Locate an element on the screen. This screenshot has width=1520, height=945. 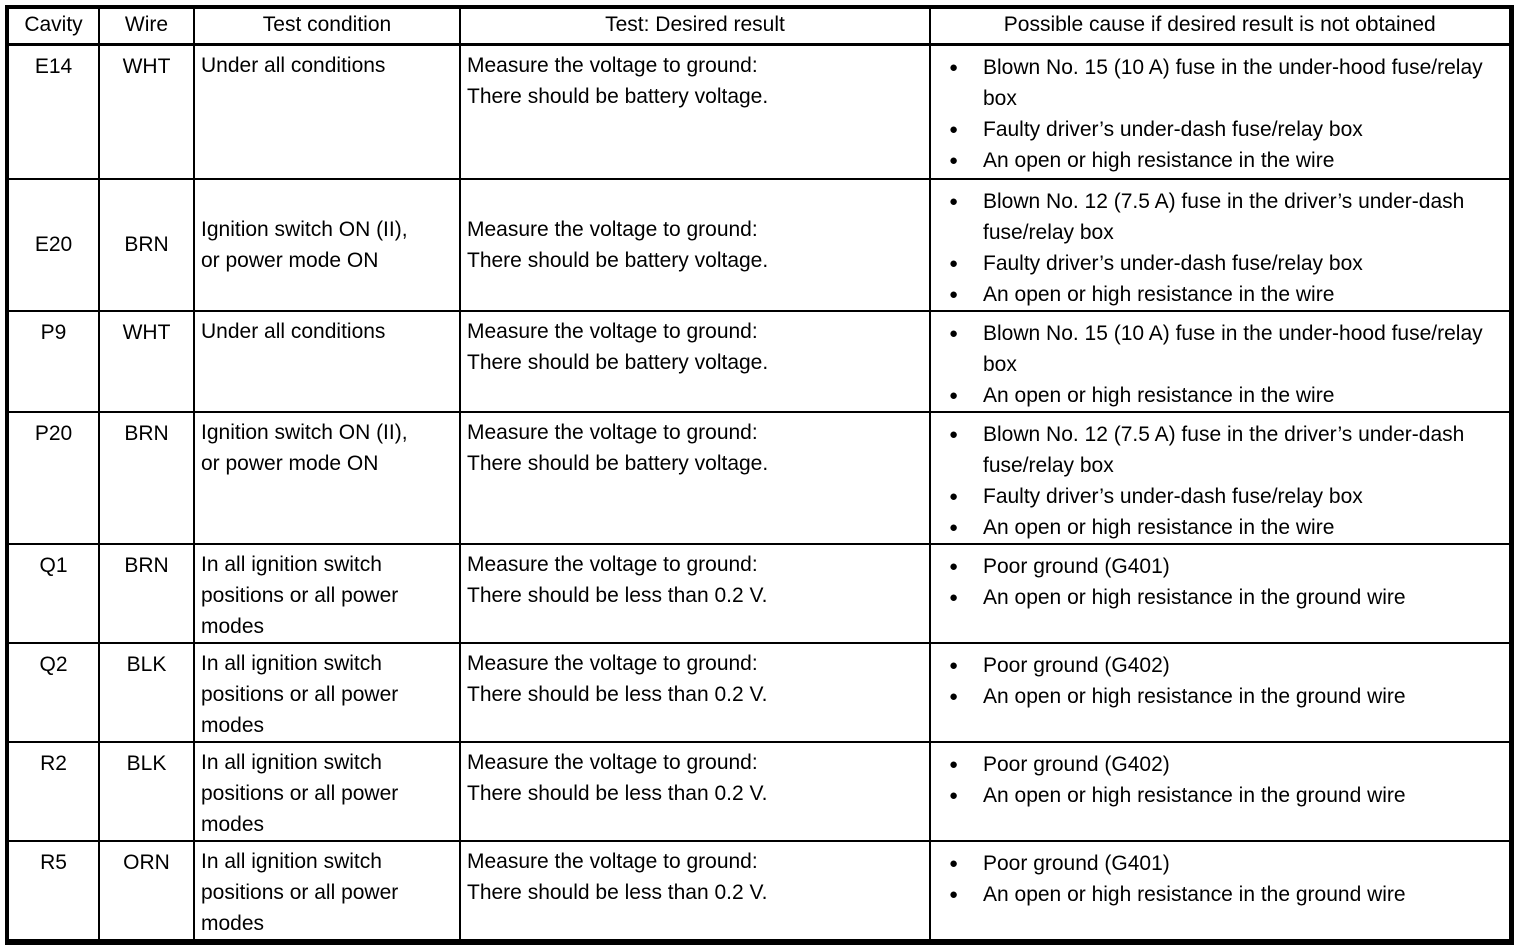
cause-item: ● Poor ground (G402) is located at coordinates (1217, 764).